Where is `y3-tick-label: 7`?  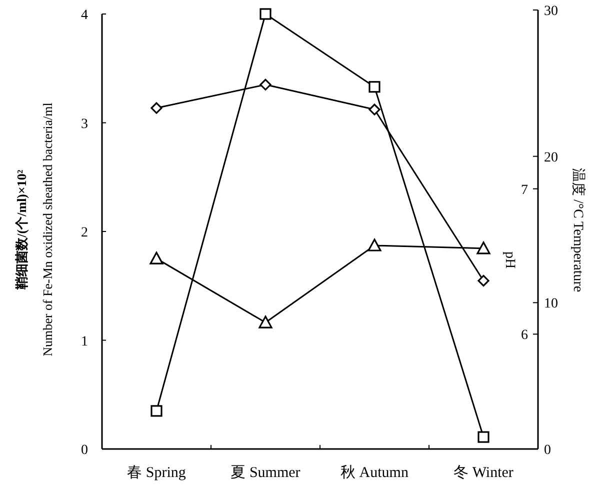
y3-tick-label: 7 is located at coordinates (524, 190).